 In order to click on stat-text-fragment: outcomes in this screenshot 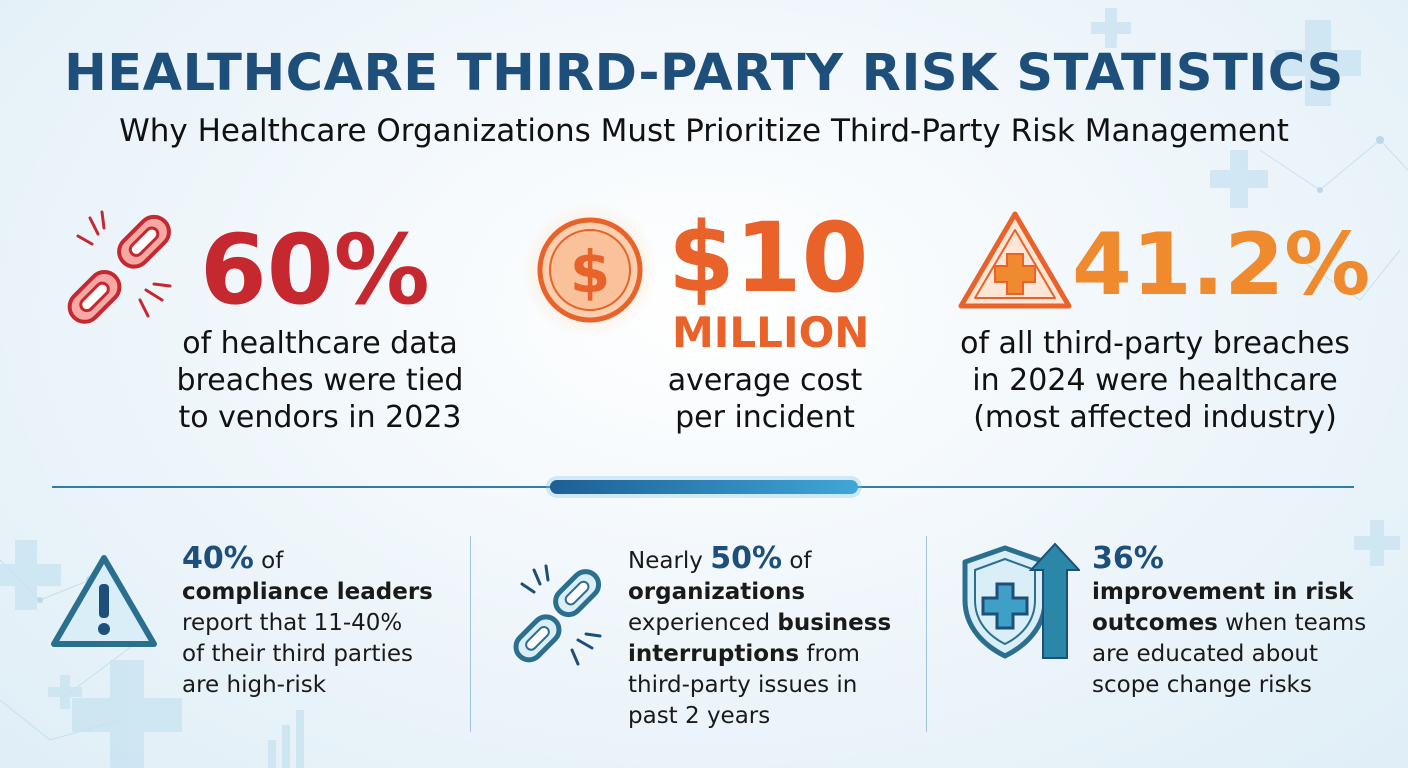, I will do `click(1155, 623)`.